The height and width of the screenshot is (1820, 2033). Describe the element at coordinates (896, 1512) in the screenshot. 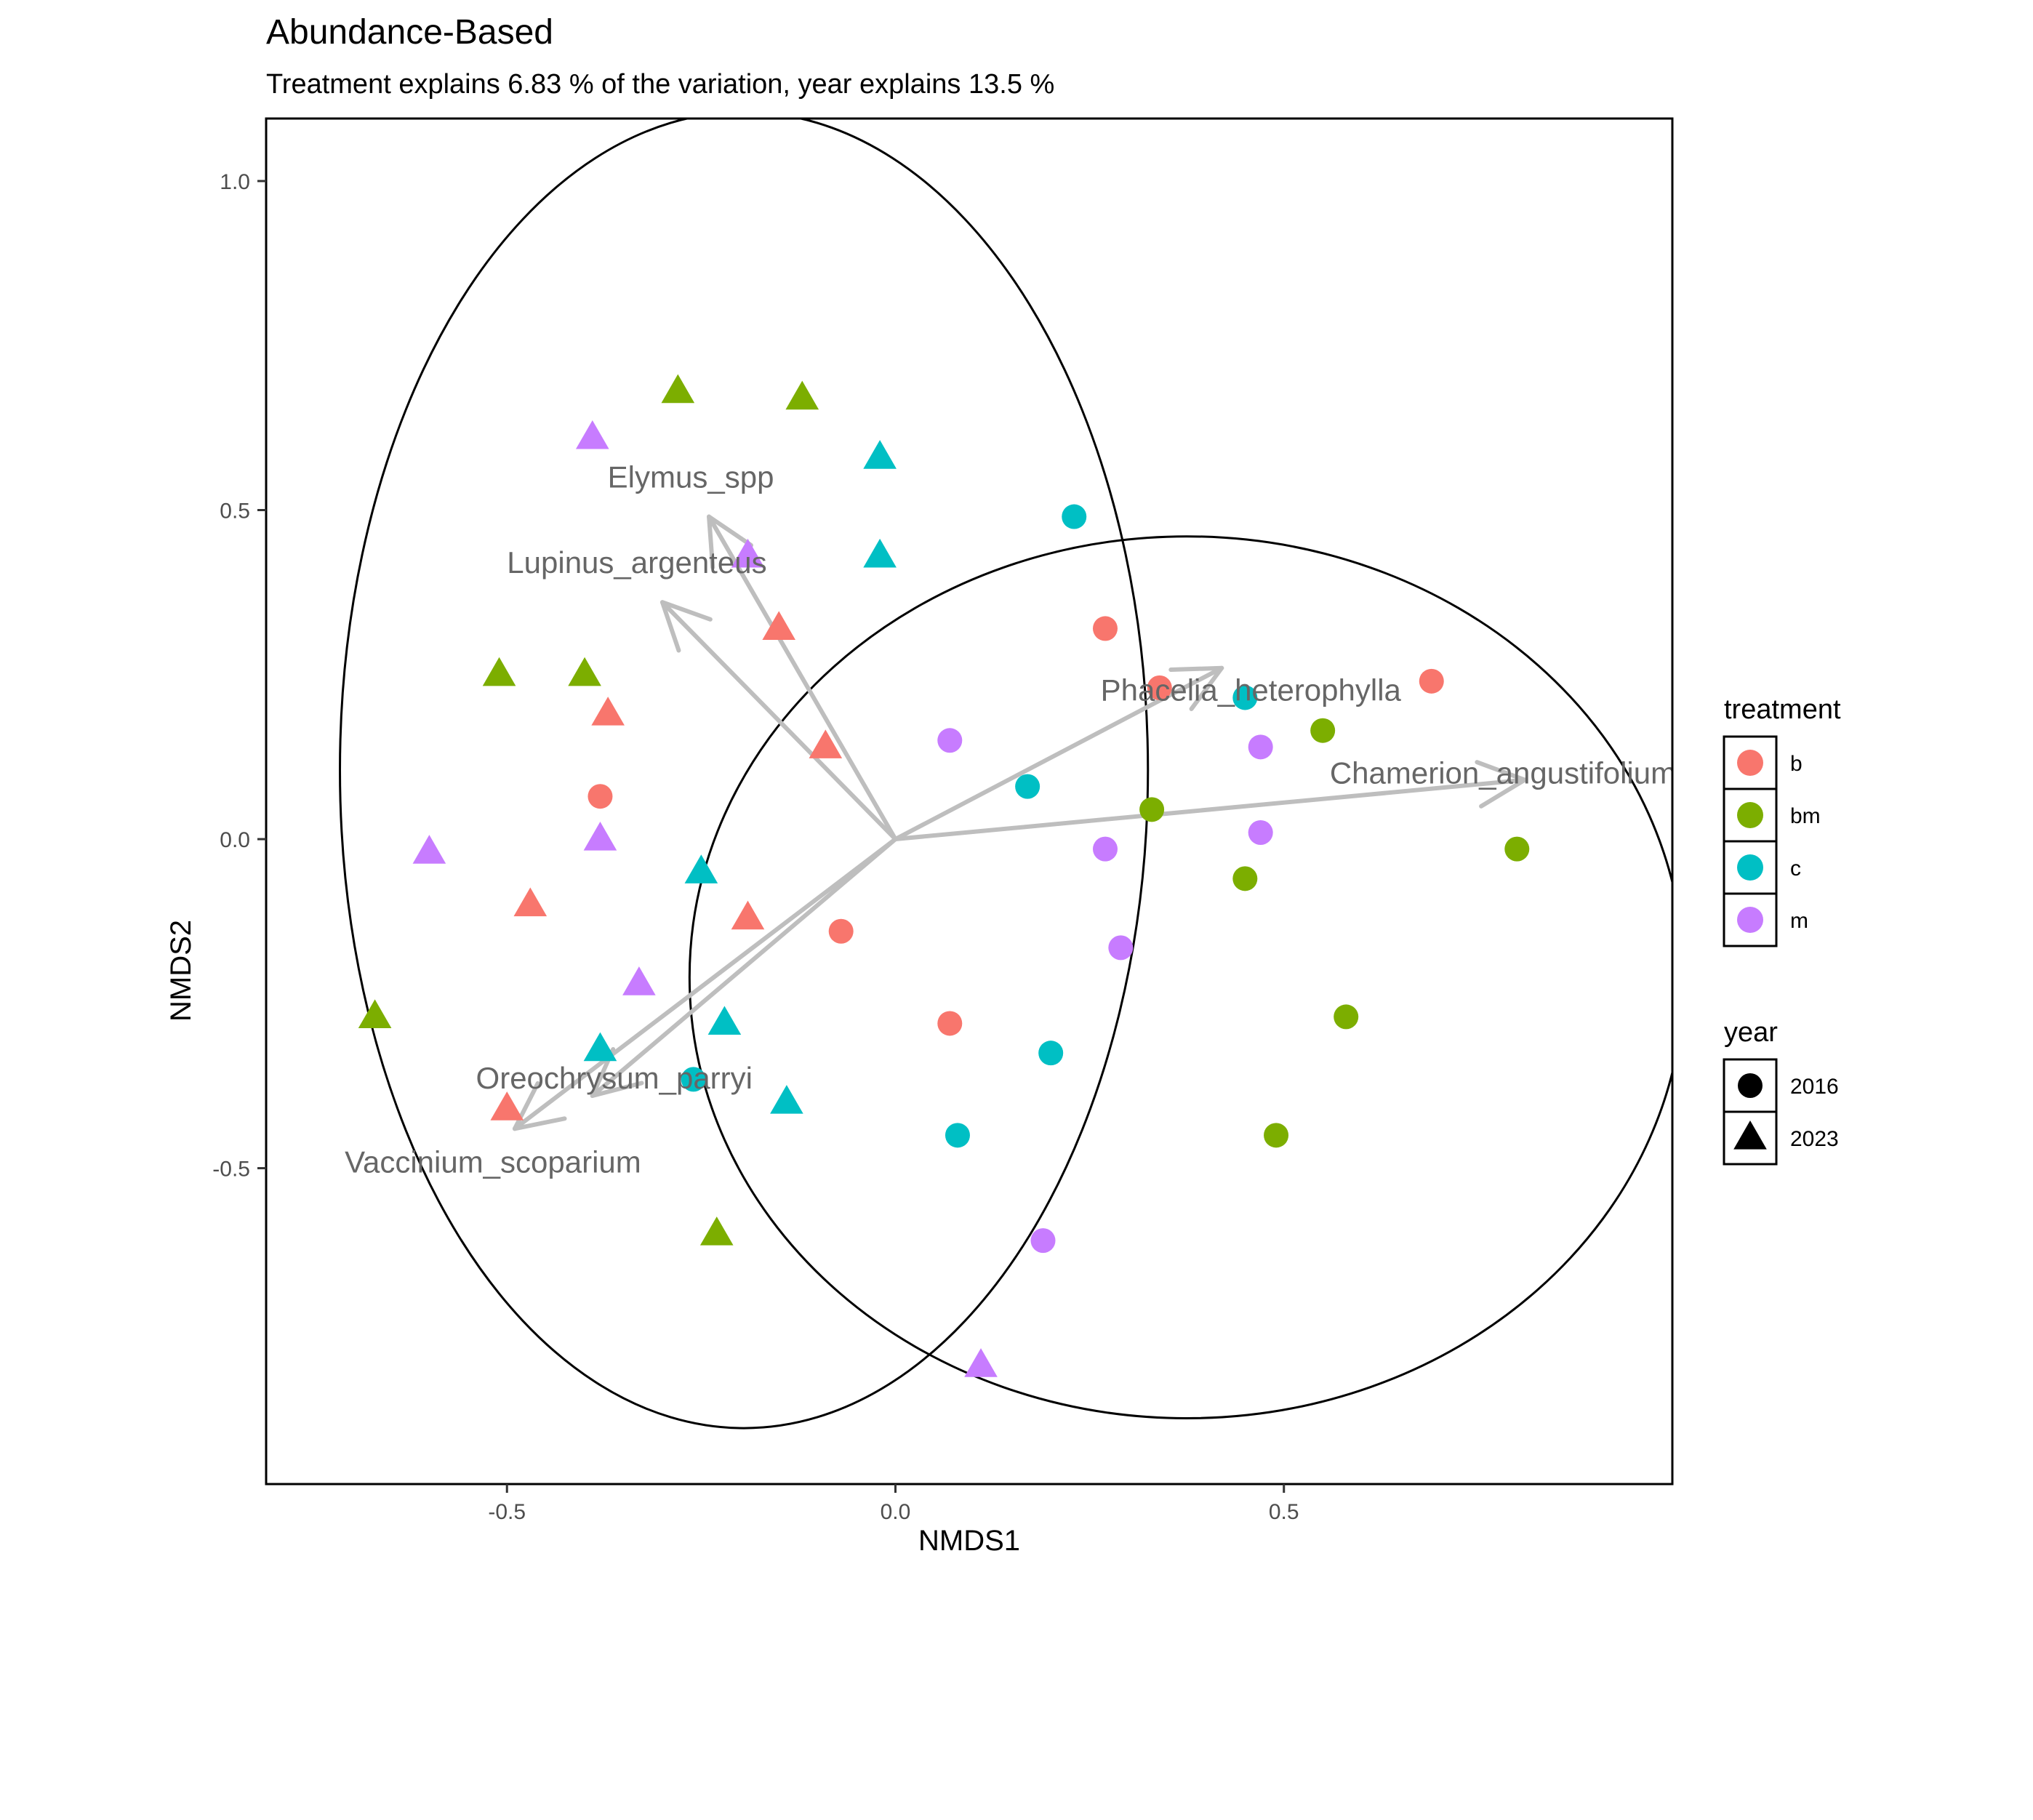

I see `x-tick-label: 0.0` at that location.